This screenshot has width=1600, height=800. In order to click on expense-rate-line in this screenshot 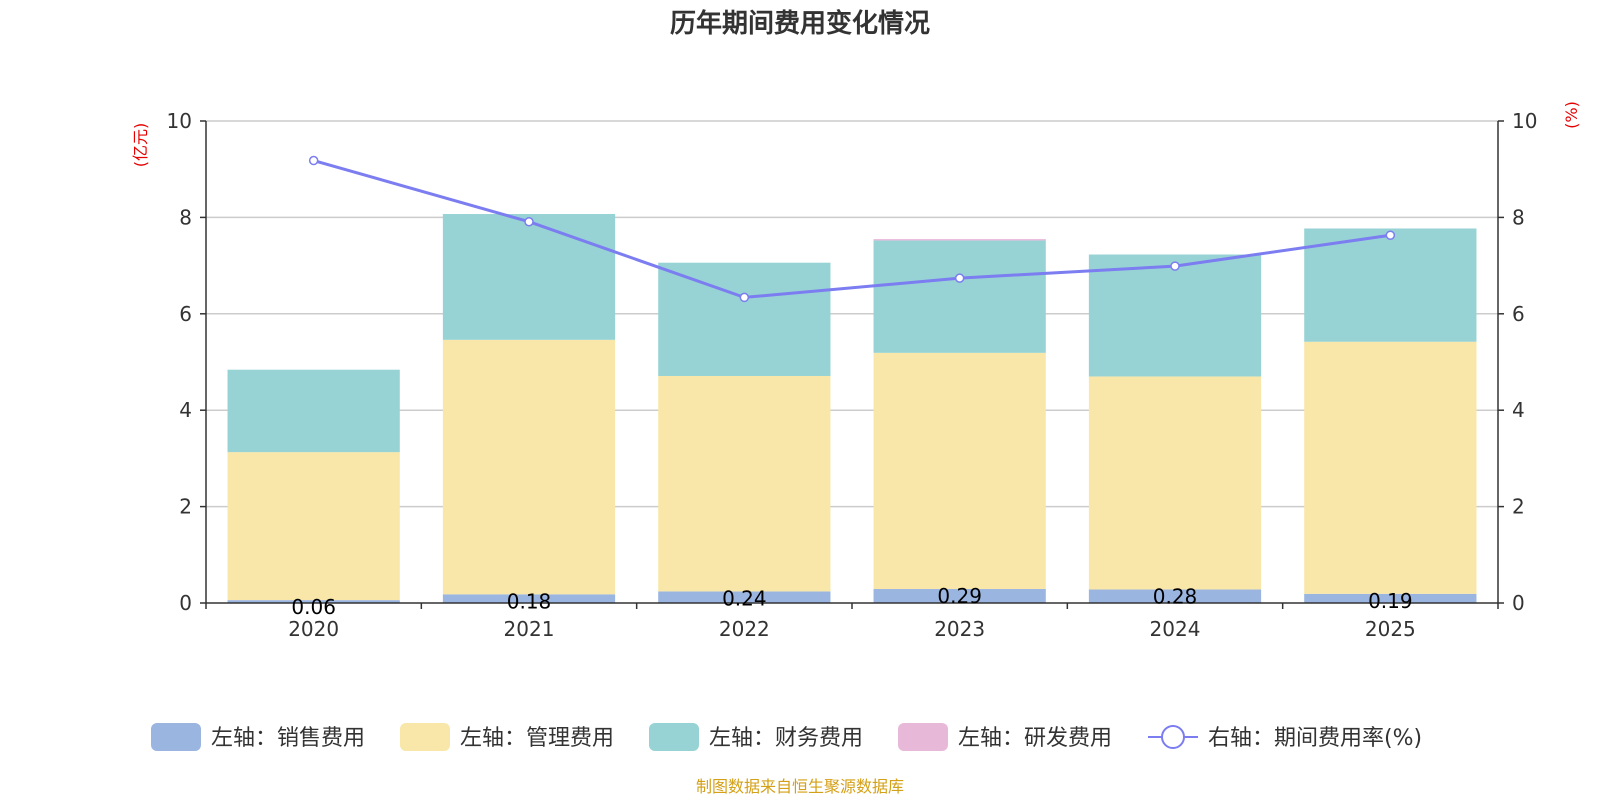, I will do `click(852, 229)`.